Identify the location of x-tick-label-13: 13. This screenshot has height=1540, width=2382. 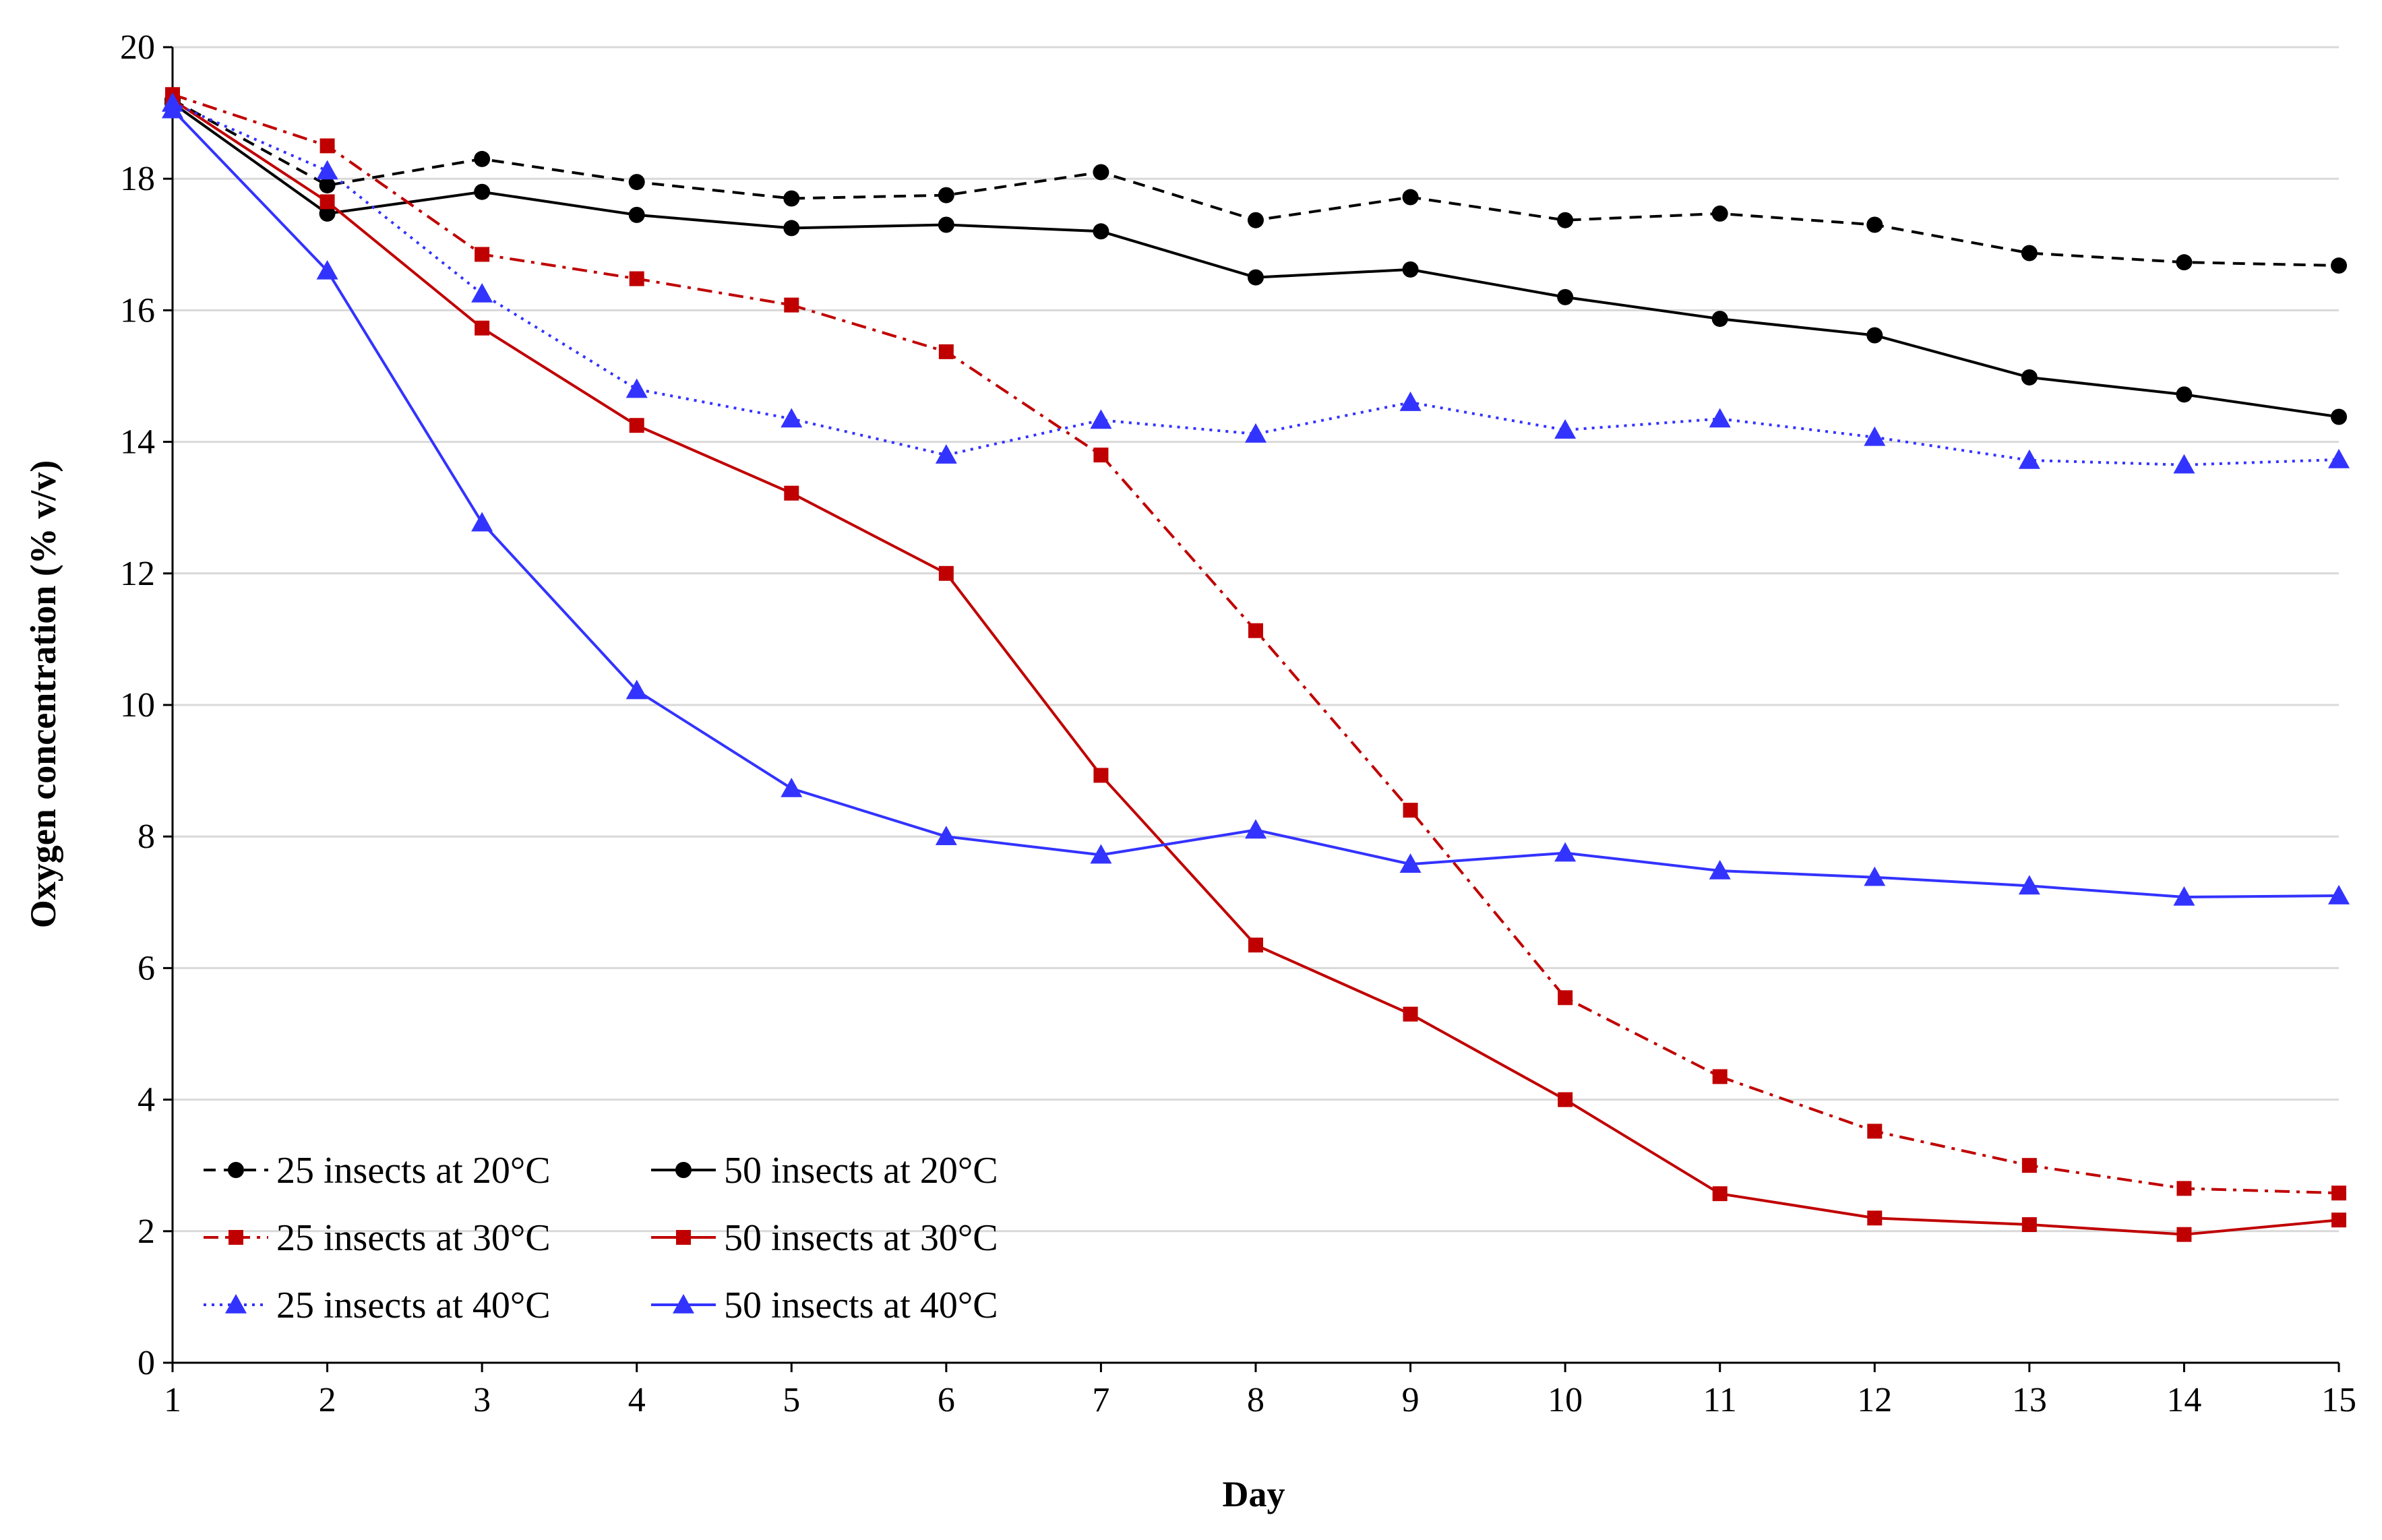
(2030, 1400).